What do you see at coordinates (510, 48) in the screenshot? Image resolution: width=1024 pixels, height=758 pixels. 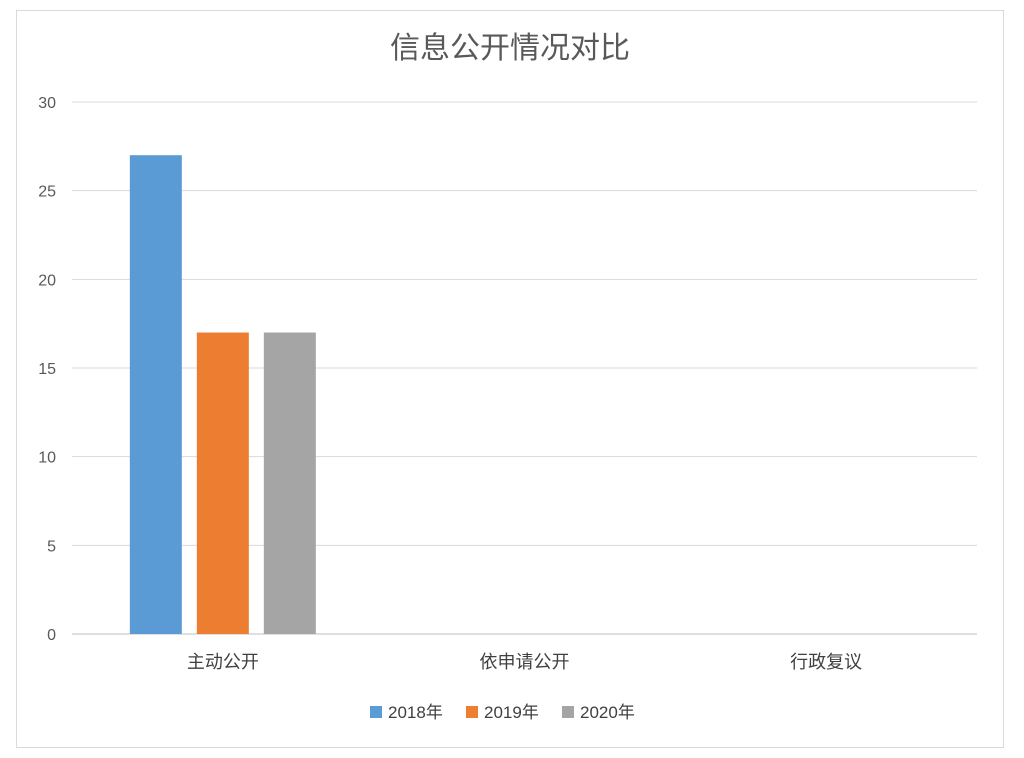 I see `chart-title: 信息公开情况对比` at bounding box center [510, 48].